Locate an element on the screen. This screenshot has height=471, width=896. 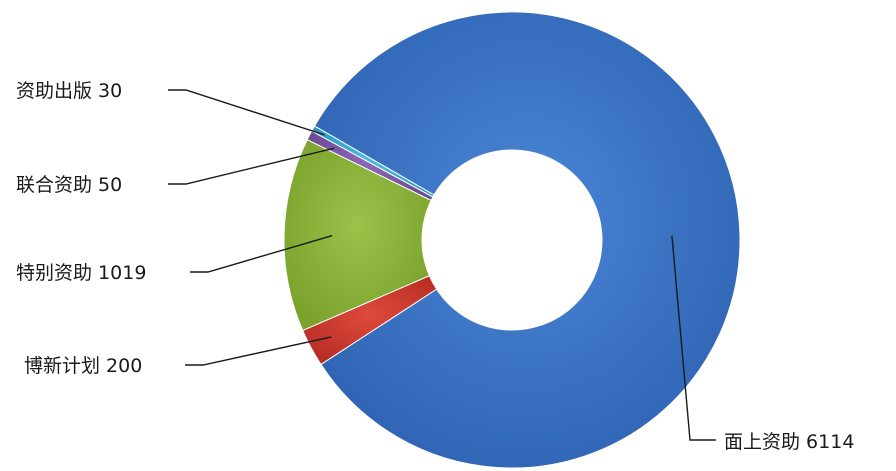
slice-label-2: 特别资助 1019 is located at coordinates (81, 273).